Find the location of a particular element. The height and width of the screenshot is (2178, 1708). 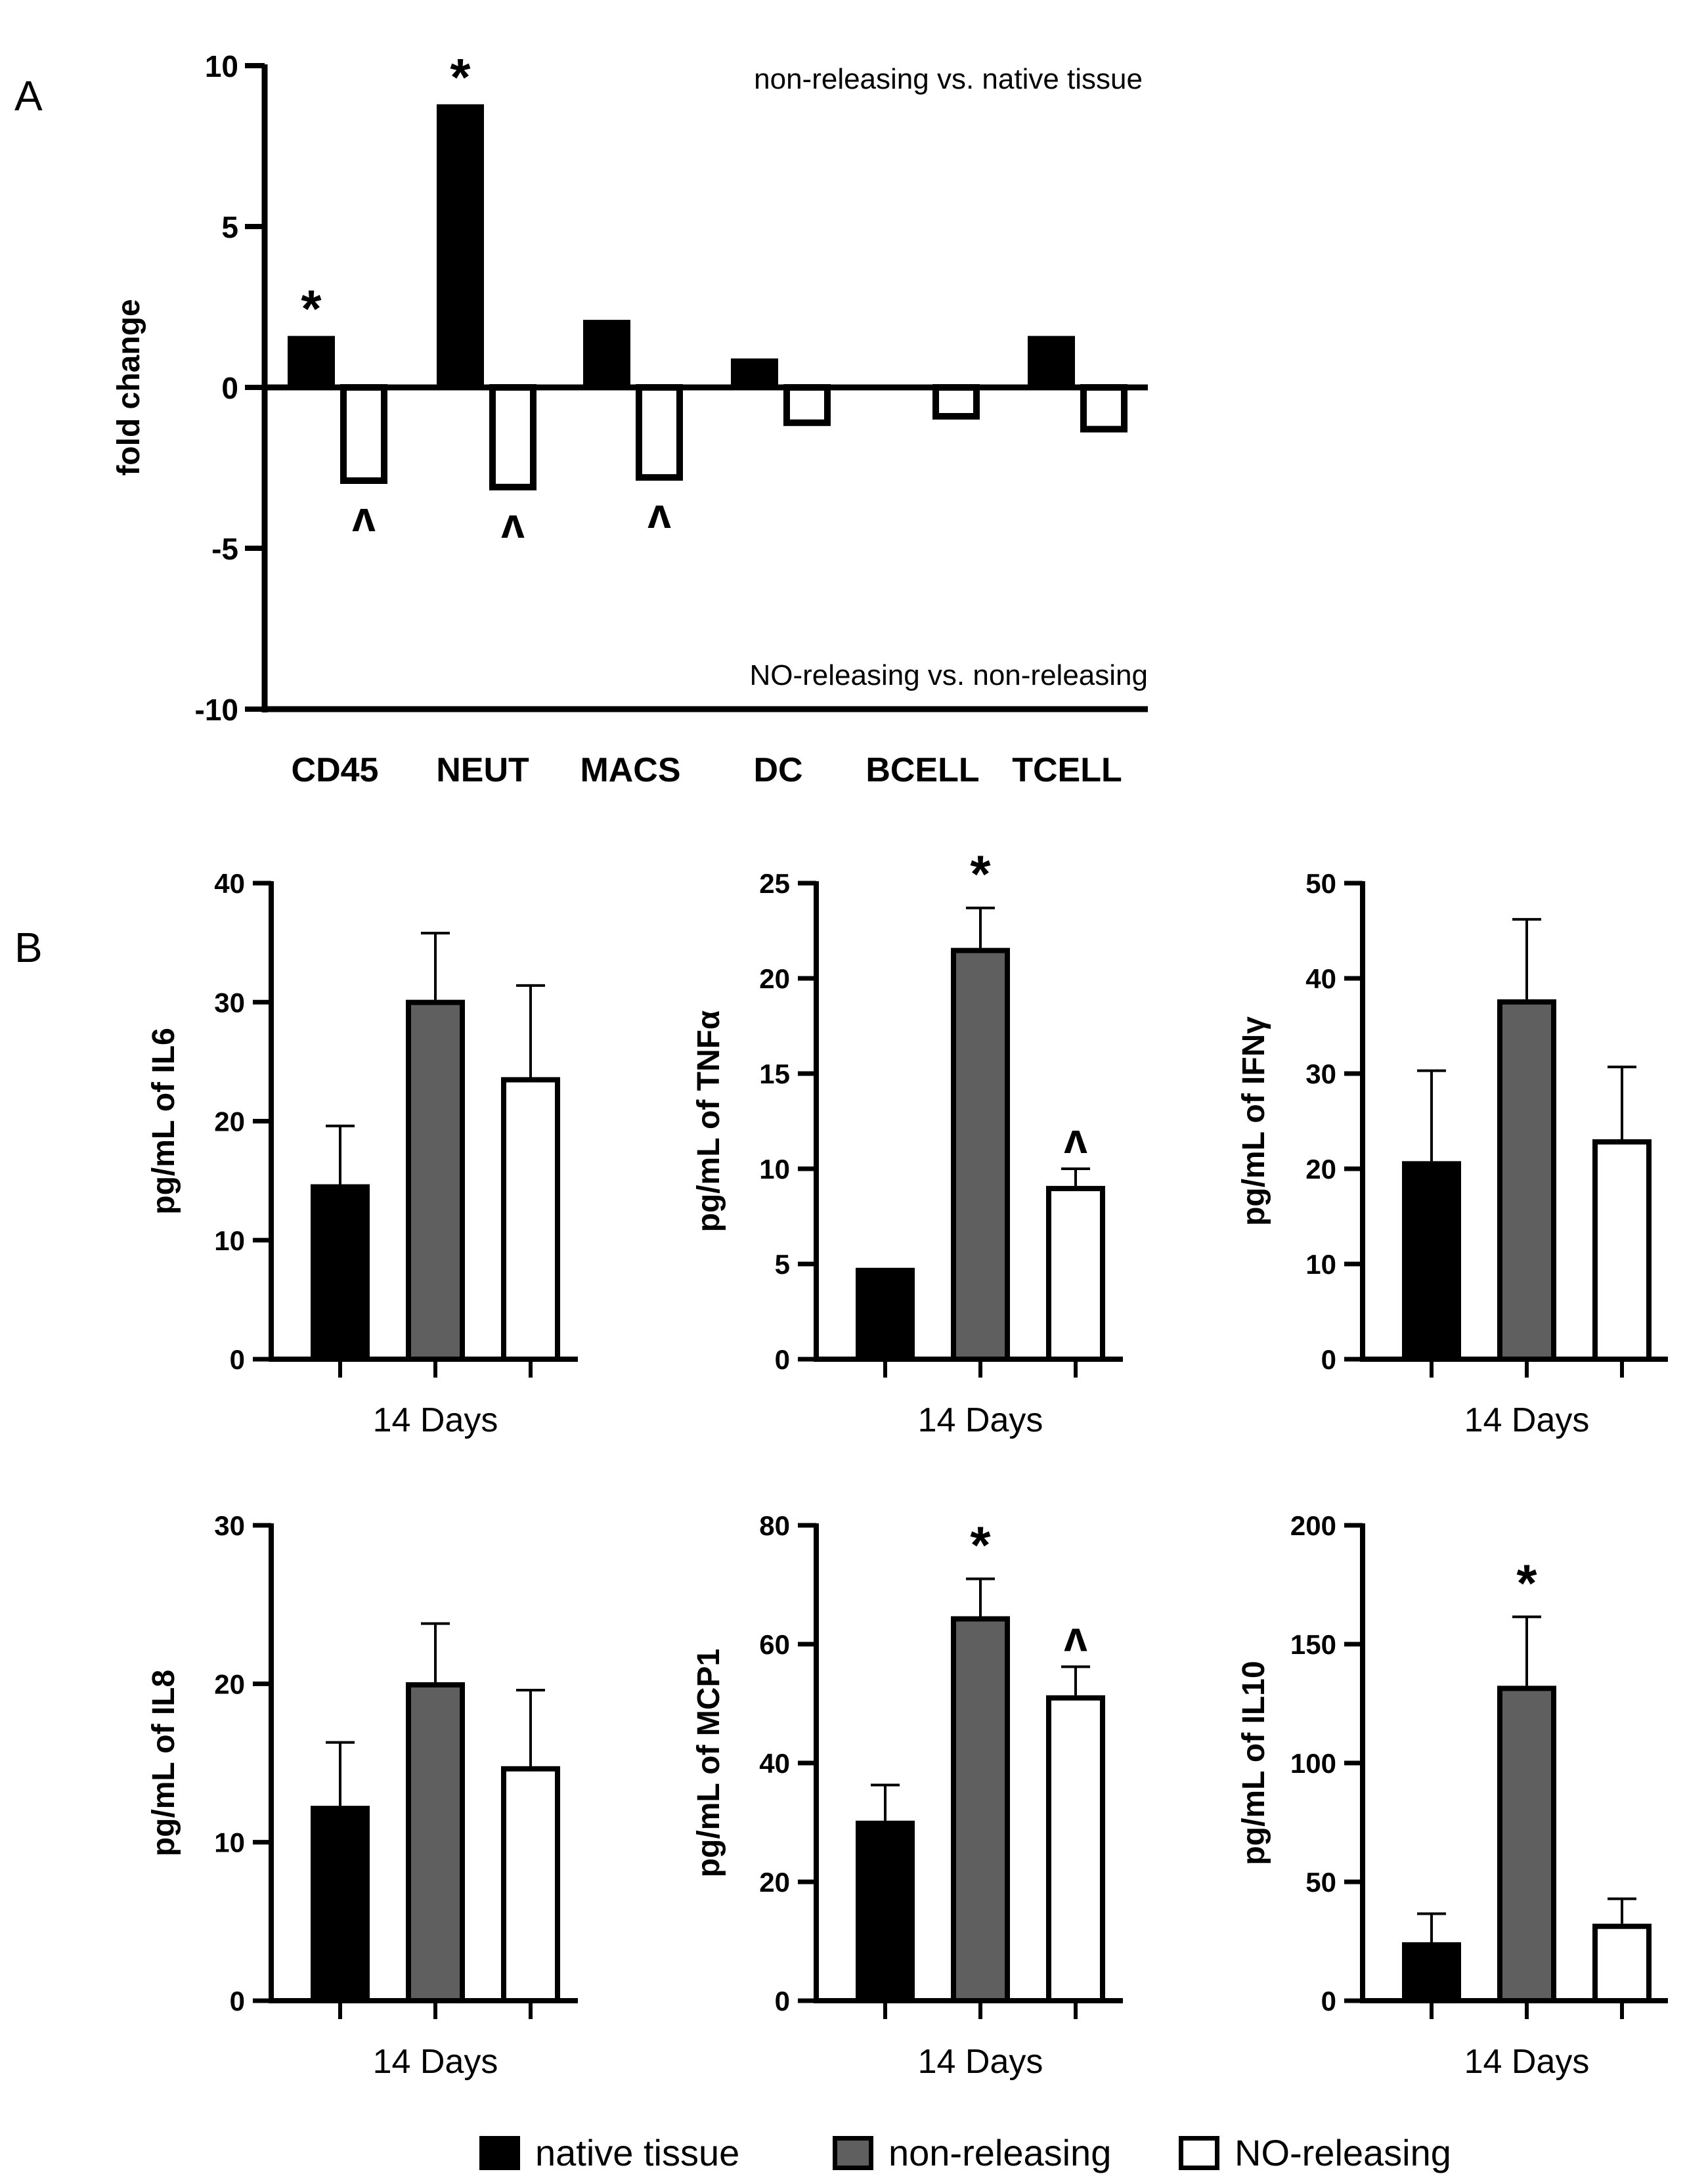

category-label: NEUT is located at coordinates (483, 770).